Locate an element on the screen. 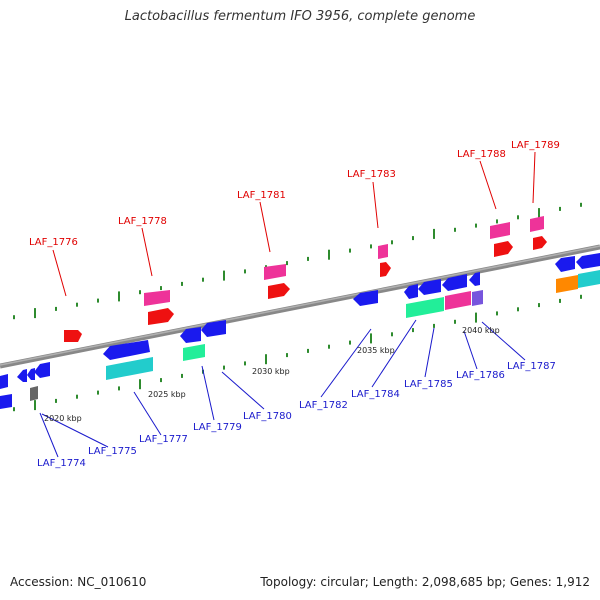 The image size is (600, 600). scale-label: 2020 kbp is located at coordinates (63, 418).